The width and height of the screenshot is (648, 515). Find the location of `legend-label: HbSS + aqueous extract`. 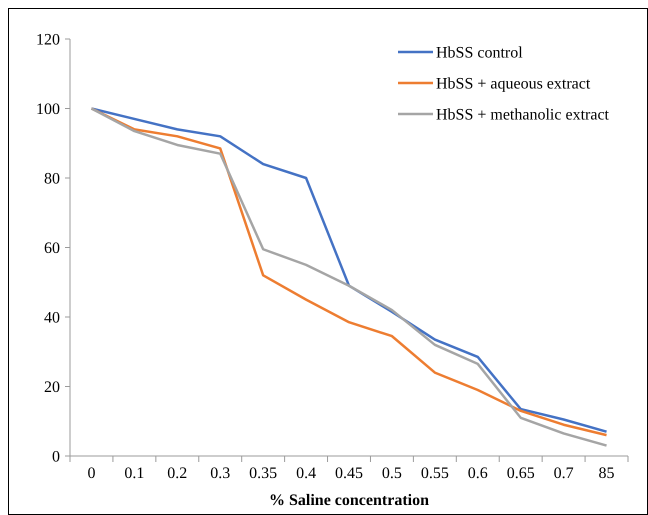

legend-label: HbSS + aqueous extract is located at coordinates (513, 84).